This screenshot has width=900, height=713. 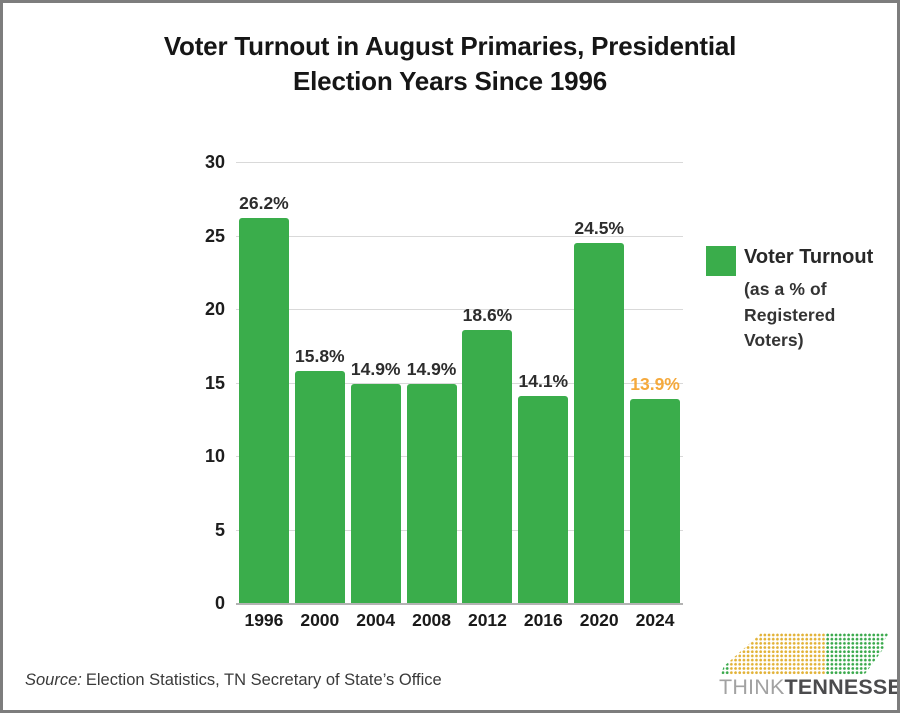 What do you see at coordinates (543, 620) in the screenshot?
I see `x-tick-label: 2016` at bounding box center [543, 620].